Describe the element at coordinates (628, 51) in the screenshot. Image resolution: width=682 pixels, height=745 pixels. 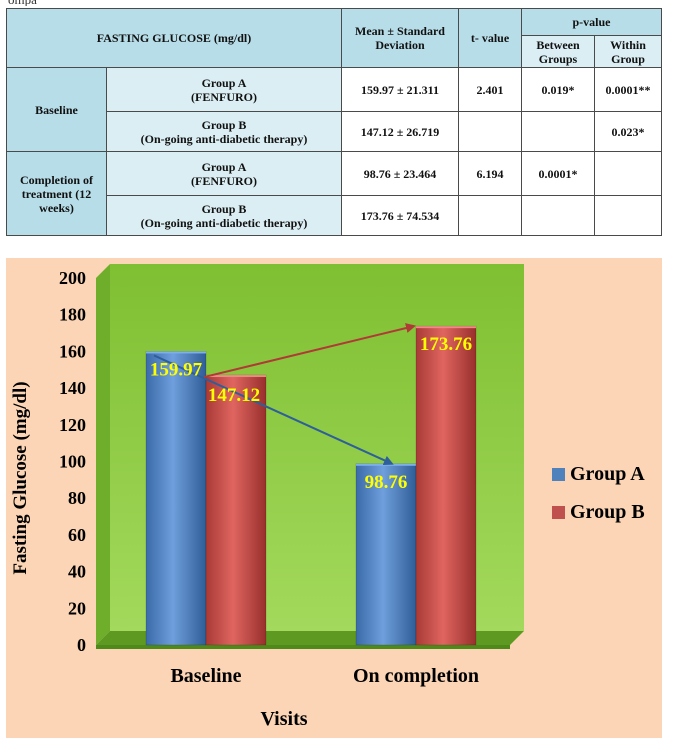
I see `header-within-group: Within Group` at that location.